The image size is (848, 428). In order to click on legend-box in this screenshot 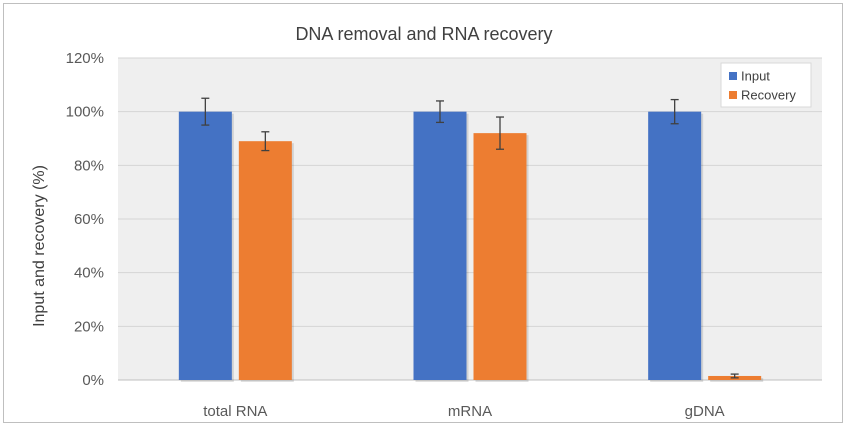, I will do `click(766, 85)`.